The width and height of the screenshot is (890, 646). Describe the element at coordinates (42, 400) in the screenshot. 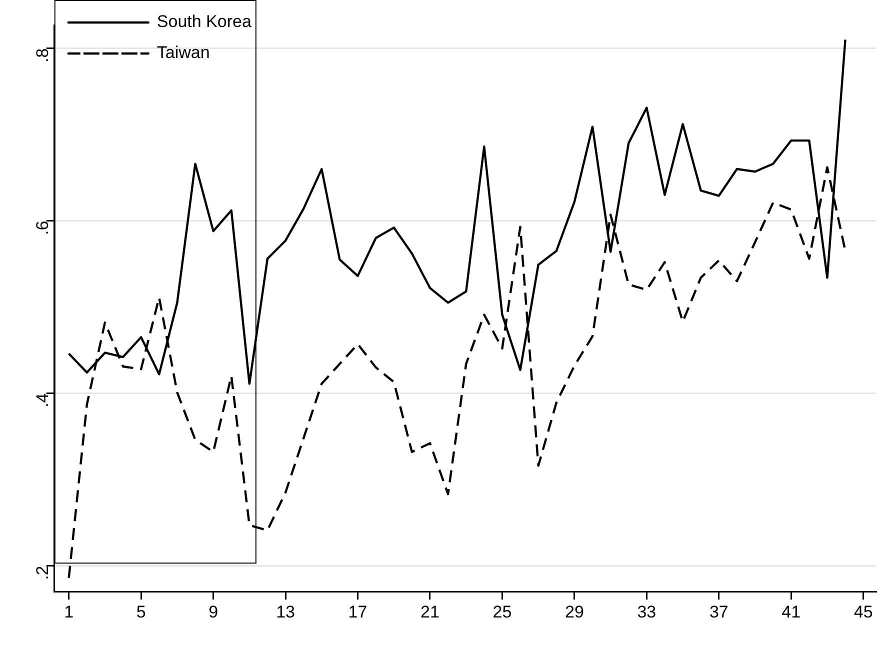

I see `y-tick-label: .4` at that location.